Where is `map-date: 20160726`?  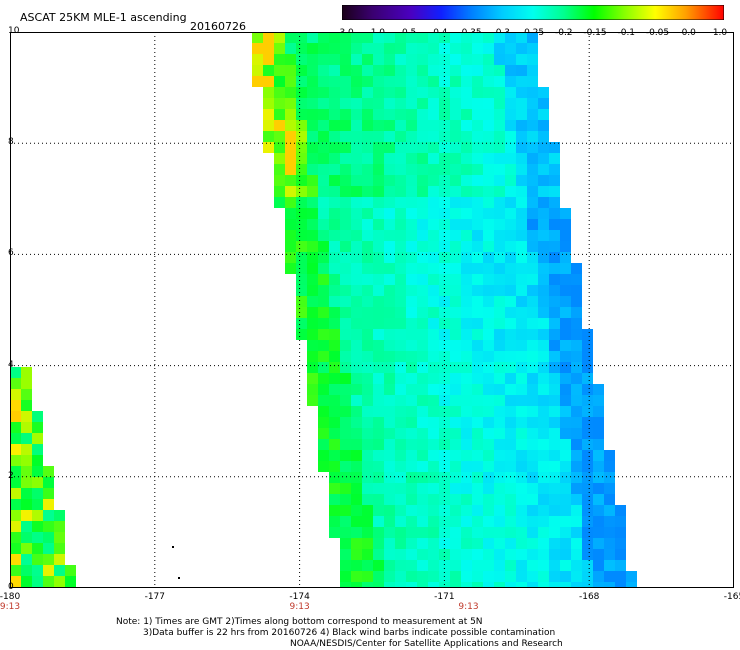
map-date: 20160726 is located at coordinates (218, 26).